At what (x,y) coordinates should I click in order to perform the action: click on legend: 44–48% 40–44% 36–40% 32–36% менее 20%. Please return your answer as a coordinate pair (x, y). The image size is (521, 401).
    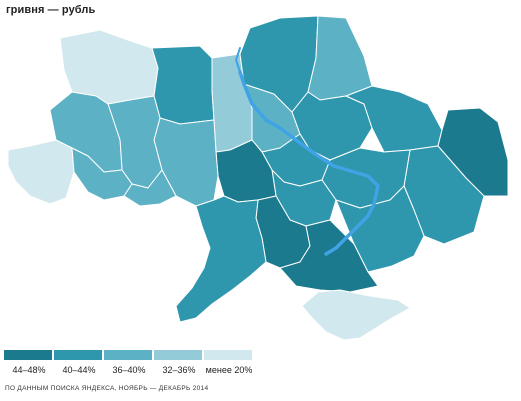
    Looking at the image, I should click on (130, 364).